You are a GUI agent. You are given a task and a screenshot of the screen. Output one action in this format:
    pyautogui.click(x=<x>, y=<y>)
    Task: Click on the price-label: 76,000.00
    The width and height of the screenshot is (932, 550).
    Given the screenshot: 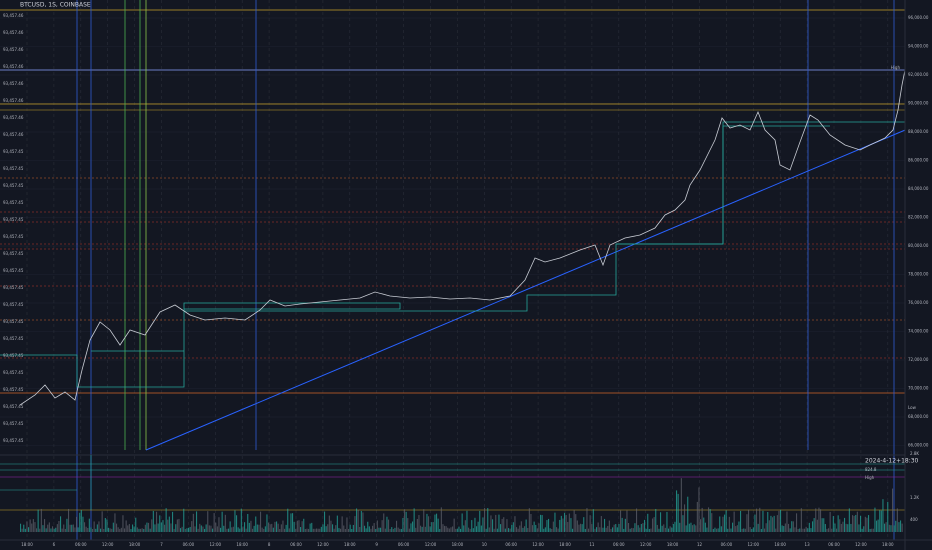 What is the action you would take?
    pyautogui.click(x=918, y=302)
    